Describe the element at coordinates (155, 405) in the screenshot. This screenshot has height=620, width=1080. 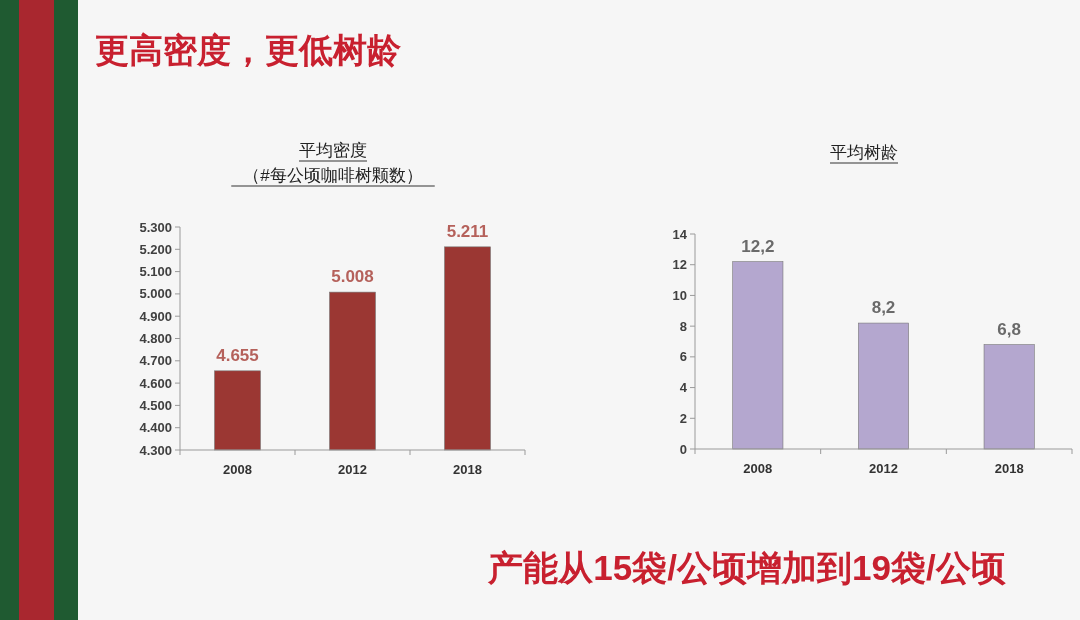
I see `y-tick-label: 4.500` at that location.